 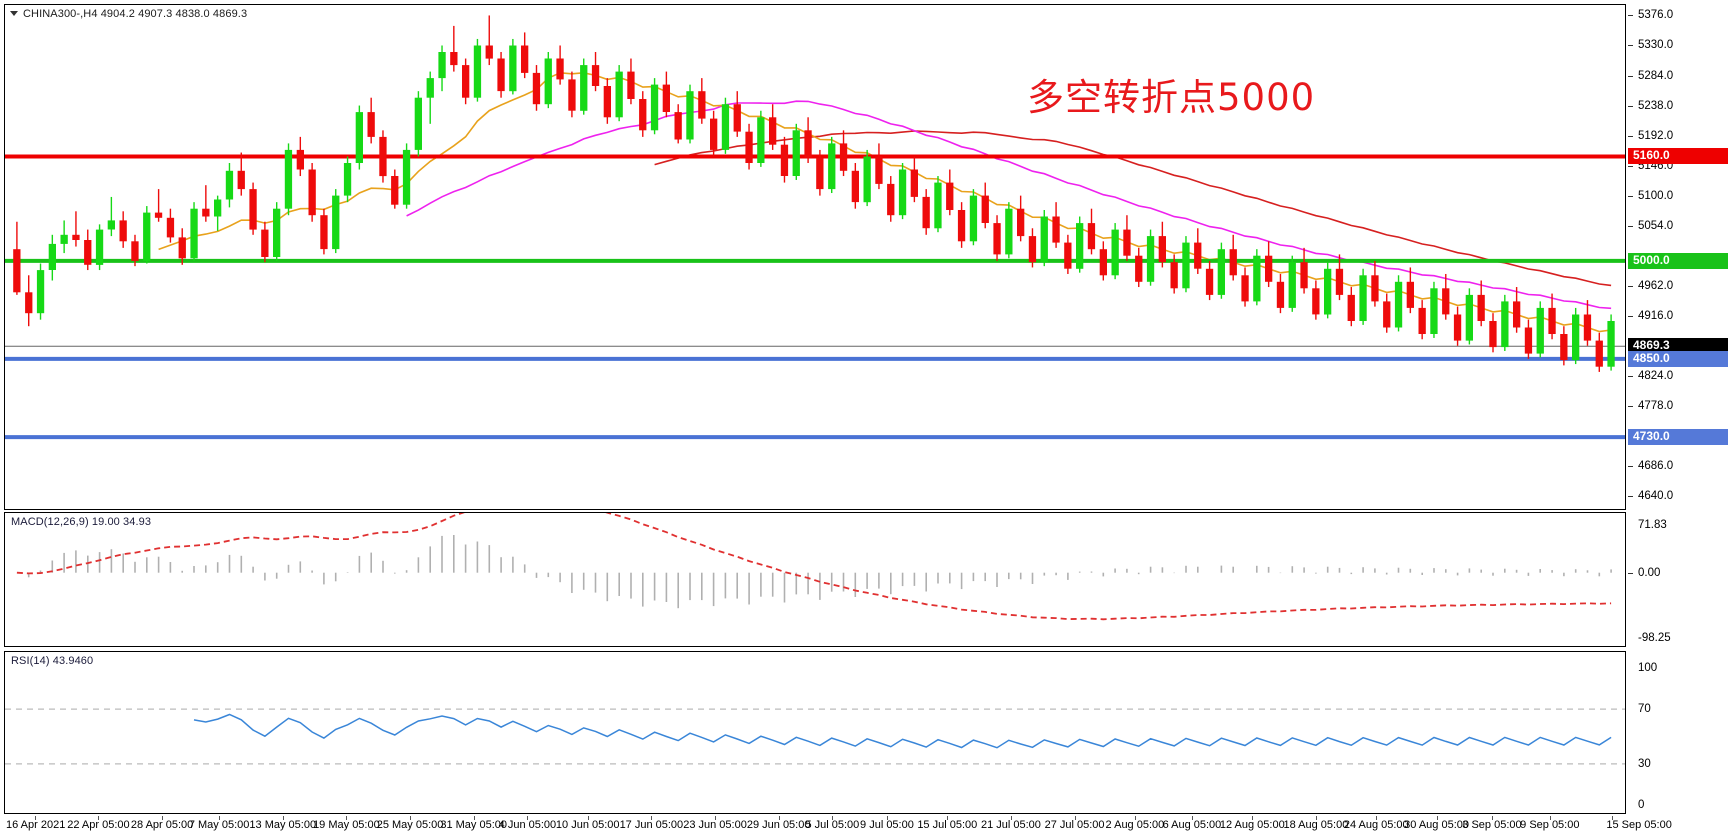 I want to click on time-label-18: 2 Aug 05:00, so click(x=1135, y=825).